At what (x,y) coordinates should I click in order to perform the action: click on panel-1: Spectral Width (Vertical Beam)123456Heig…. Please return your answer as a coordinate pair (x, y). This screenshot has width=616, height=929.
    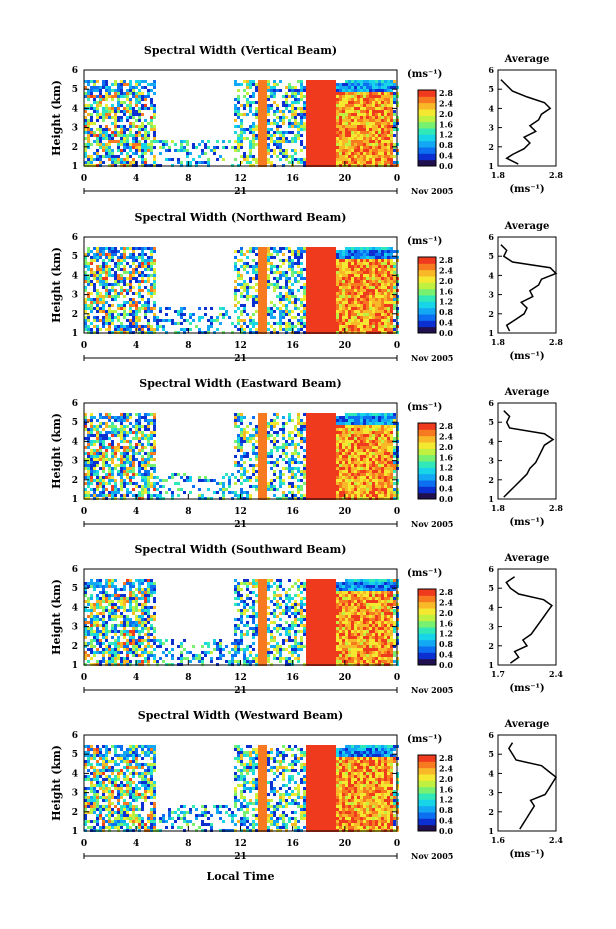
    Looking at the image, I should click on (306, 120).